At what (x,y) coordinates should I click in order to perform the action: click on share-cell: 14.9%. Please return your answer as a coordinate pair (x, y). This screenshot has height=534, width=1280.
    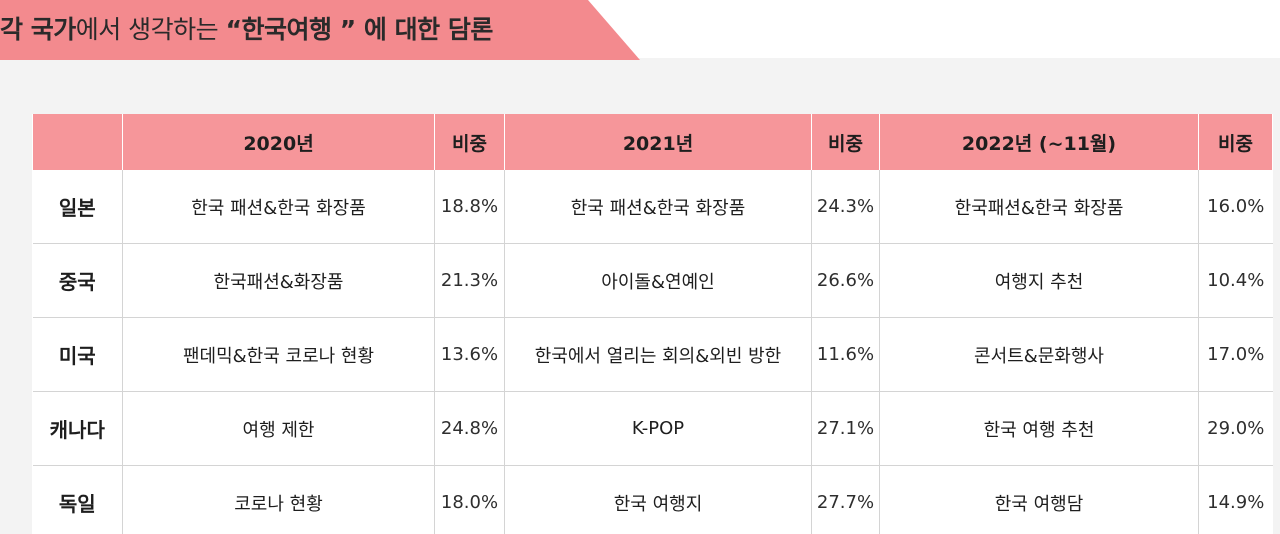
    Looking at the image, I should click on (1235, 499).